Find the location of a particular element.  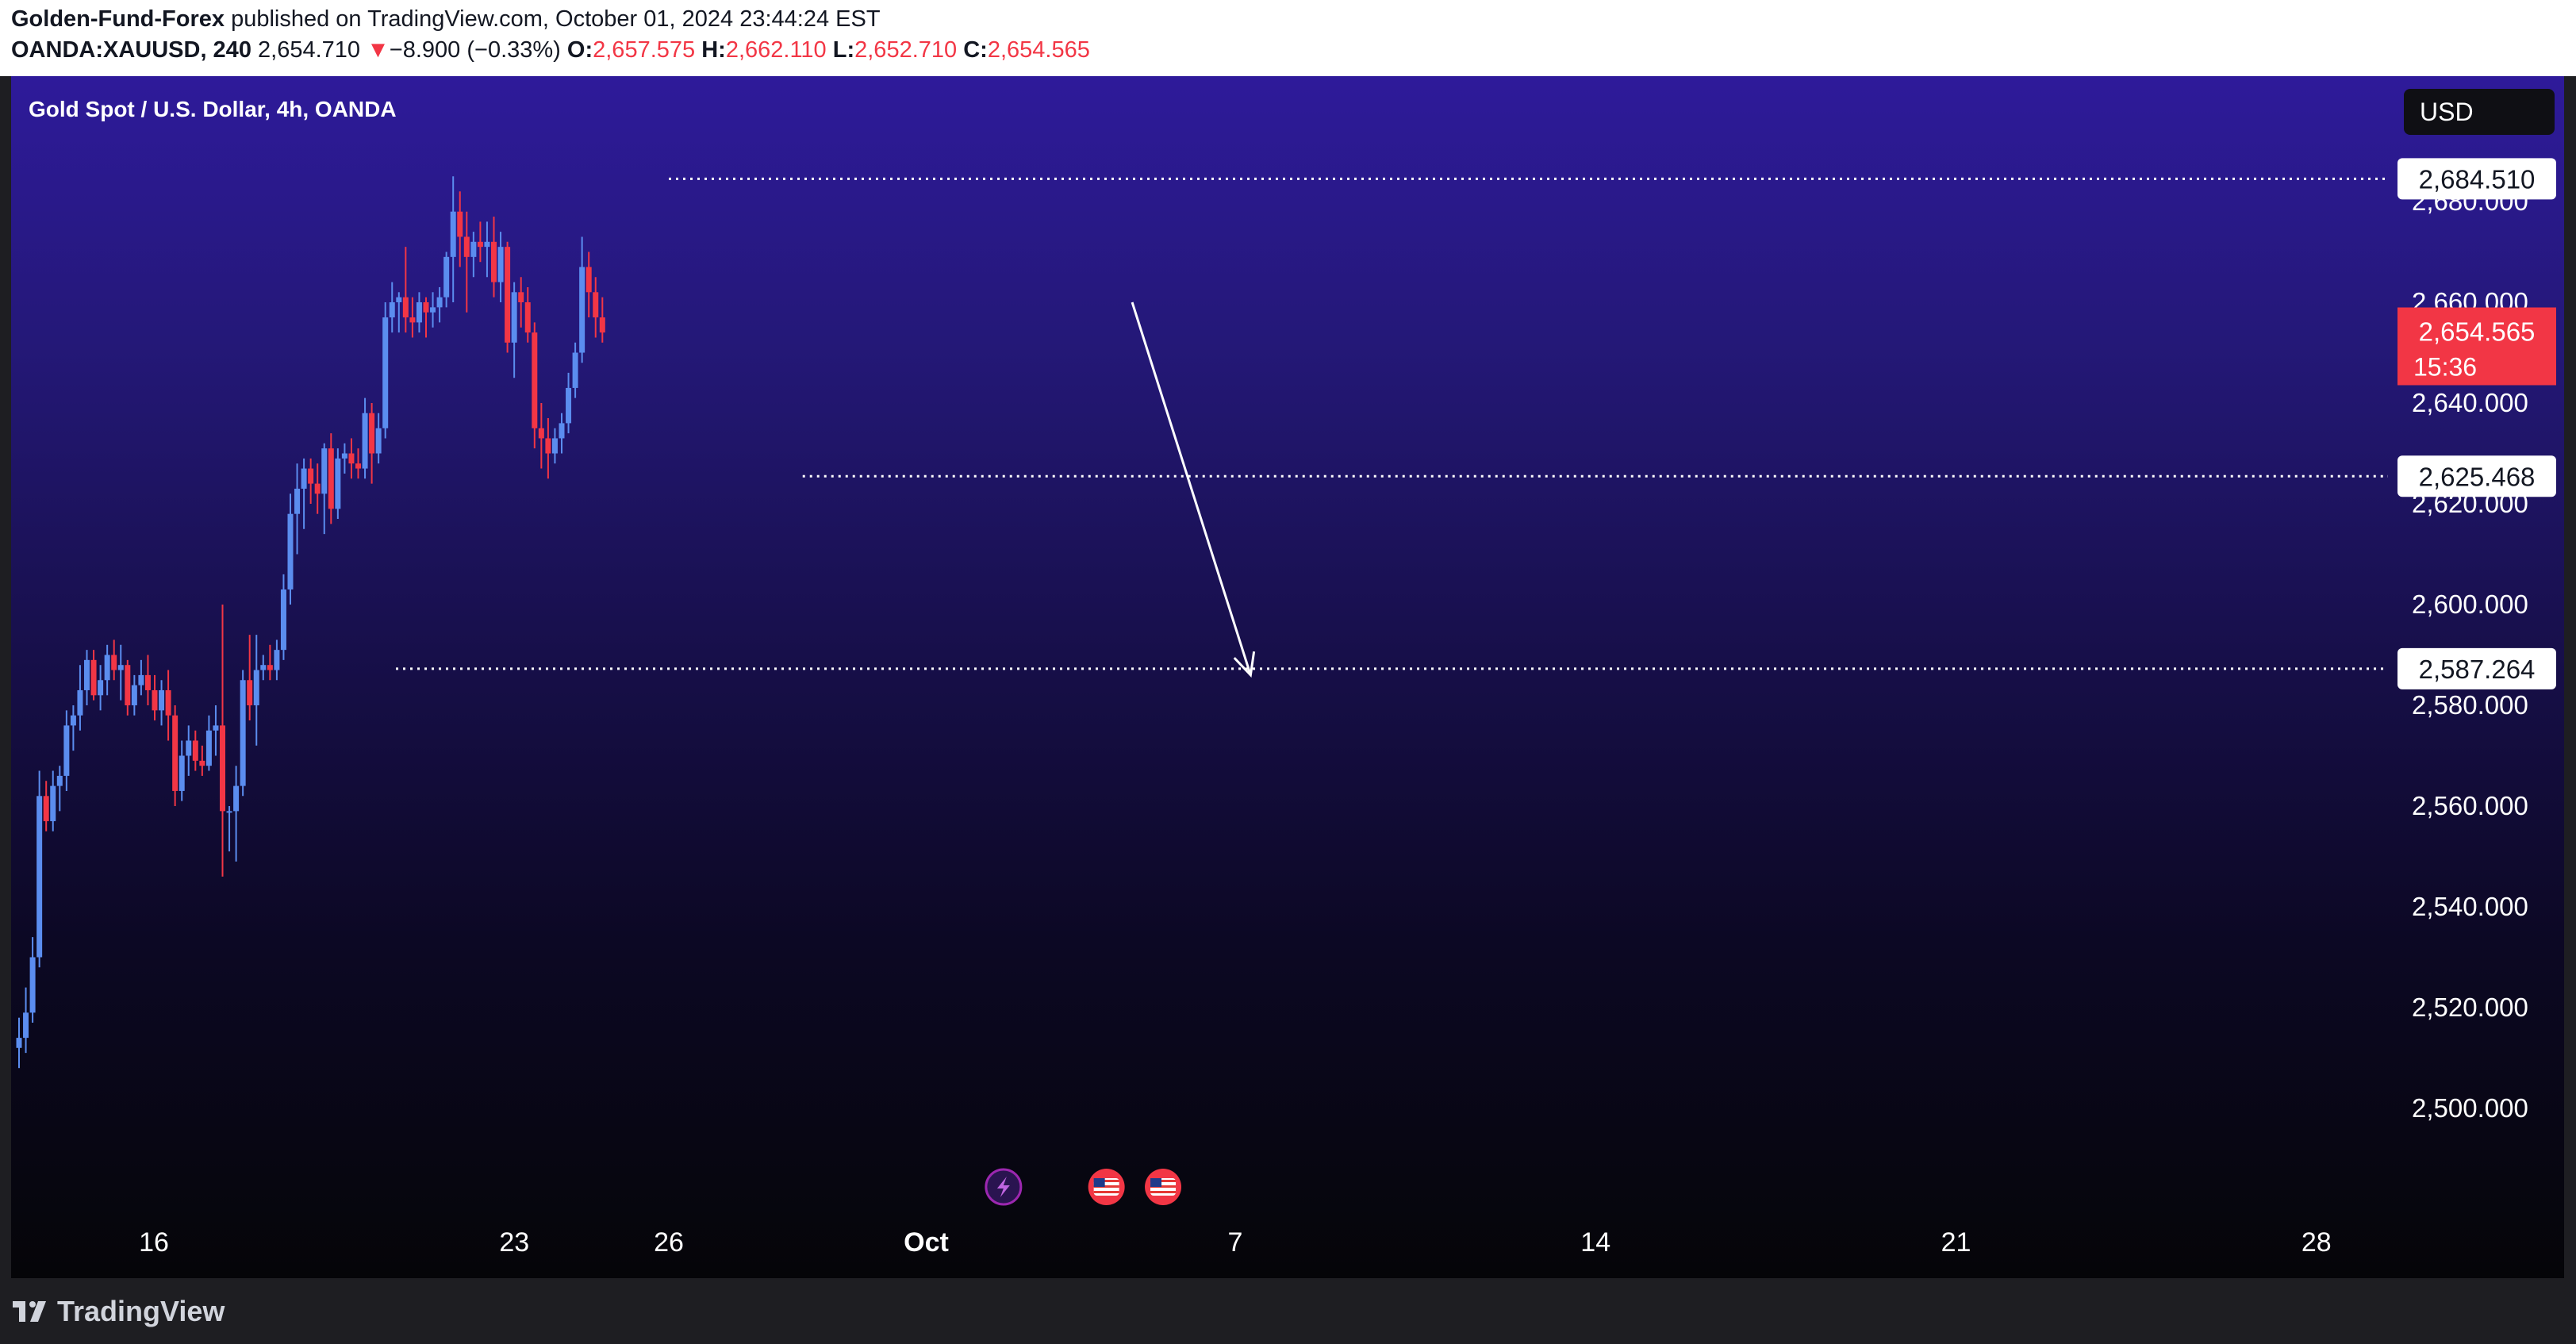

bar-countdown-label: 15:36 is located at coordinates (2445, 367).